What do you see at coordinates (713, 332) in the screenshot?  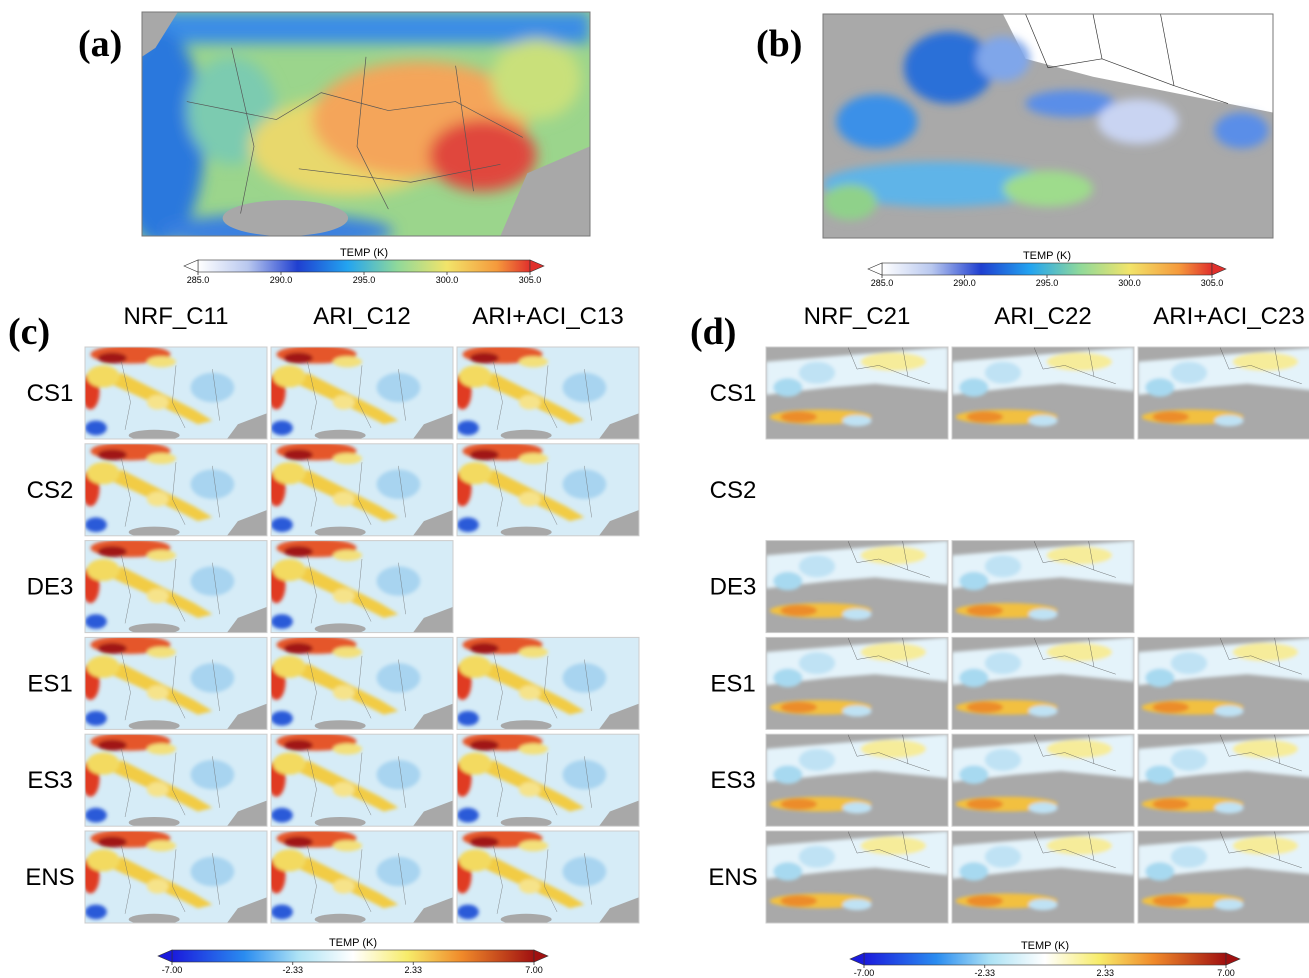 I see `panel-label: (d)` at bounding box center [713, 332].